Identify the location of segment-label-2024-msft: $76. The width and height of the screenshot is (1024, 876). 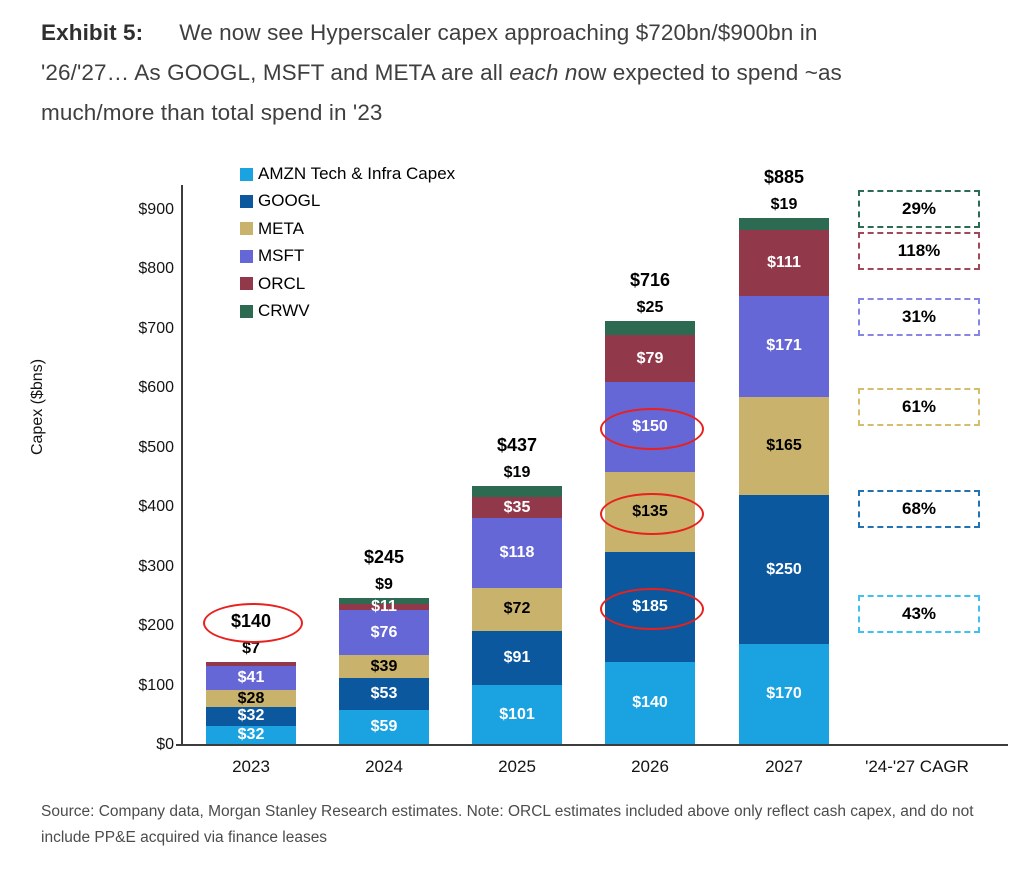
(384, 632).